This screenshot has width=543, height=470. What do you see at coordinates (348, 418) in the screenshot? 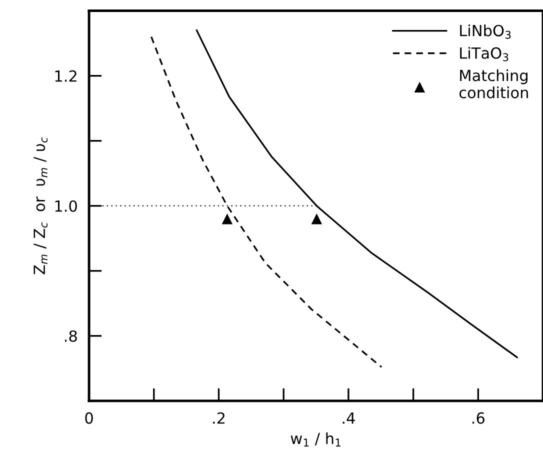
I see `x-tick-label: .4` at bounding box center [348, 418].